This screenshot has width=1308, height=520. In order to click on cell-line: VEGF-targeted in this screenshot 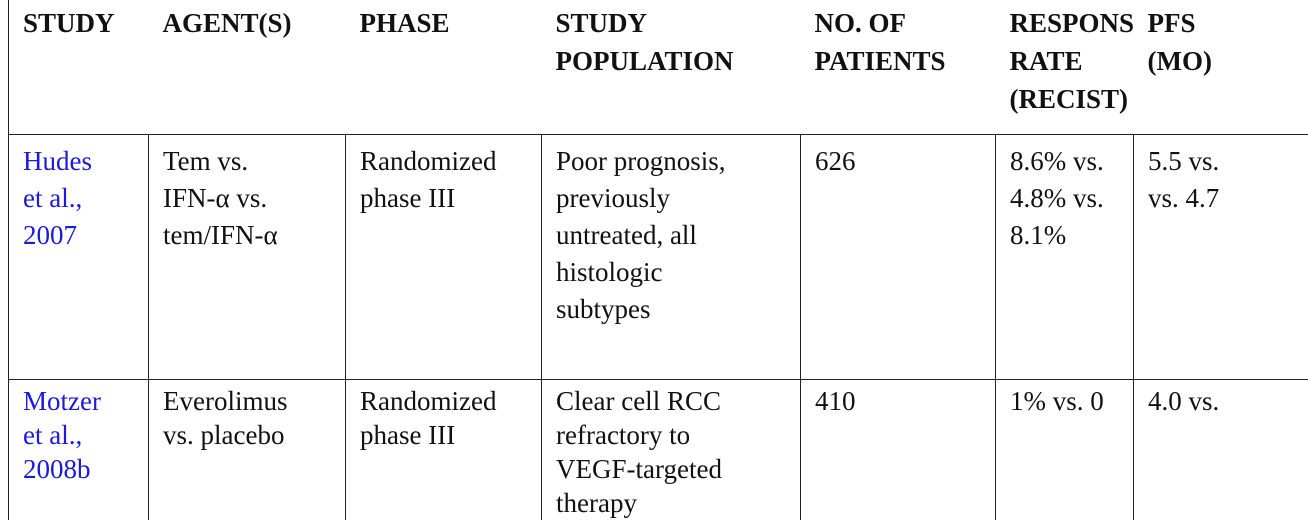, I will do `click(639, 469)`.